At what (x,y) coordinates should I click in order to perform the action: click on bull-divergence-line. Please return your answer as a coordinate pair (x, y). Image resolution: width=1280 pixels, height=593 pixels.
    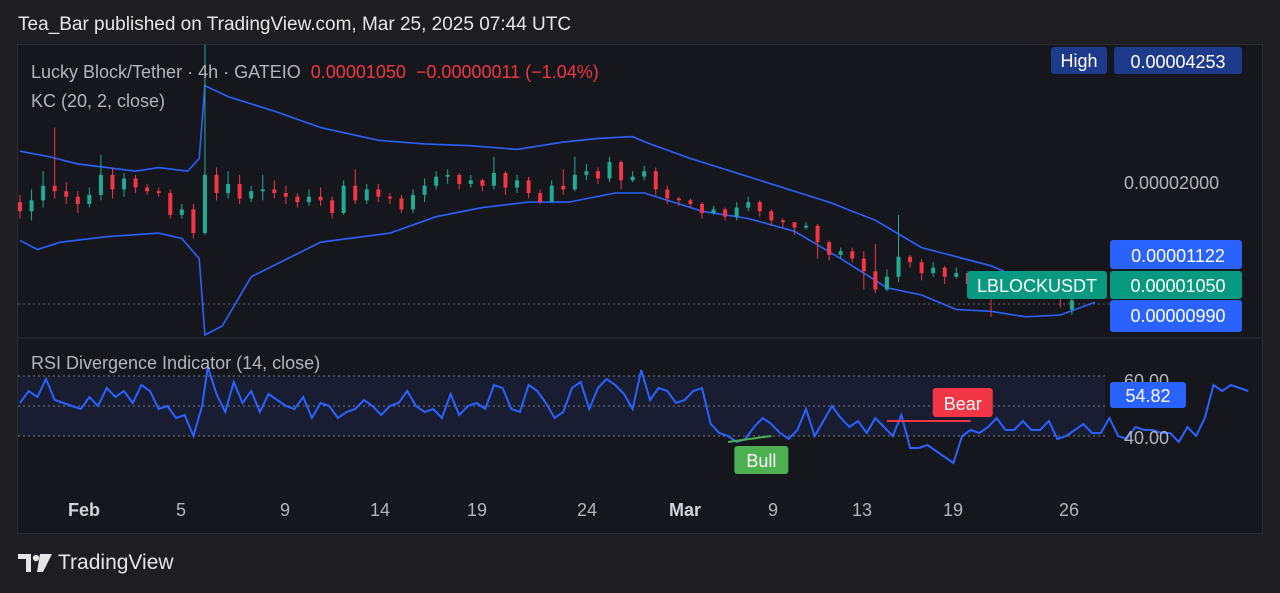
    Looking at the image, I should click on (749, 439).